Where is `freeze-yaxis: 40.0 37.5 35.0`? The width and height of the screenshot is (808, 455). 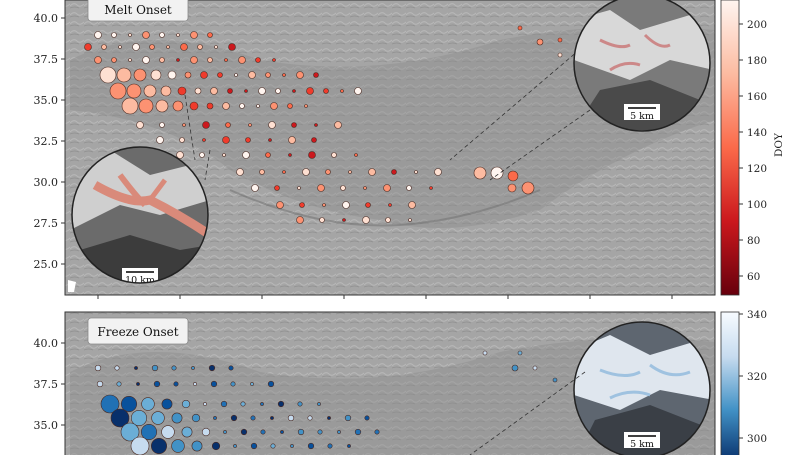
freeze-yaxis: 40.0 37.5 35.0 is located at coordinates (49, 384).